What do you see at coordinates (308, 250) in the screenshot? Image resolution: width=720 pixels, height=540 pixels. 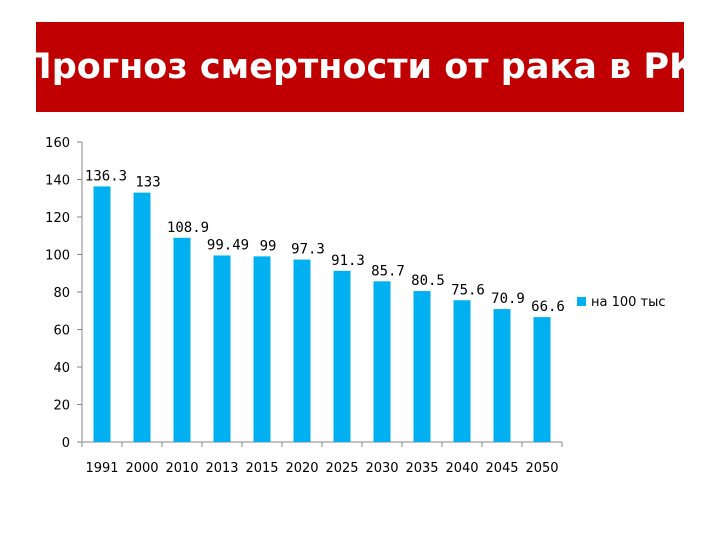 I see `data-label-2020: 97.3` at bounding box center [308, 250].